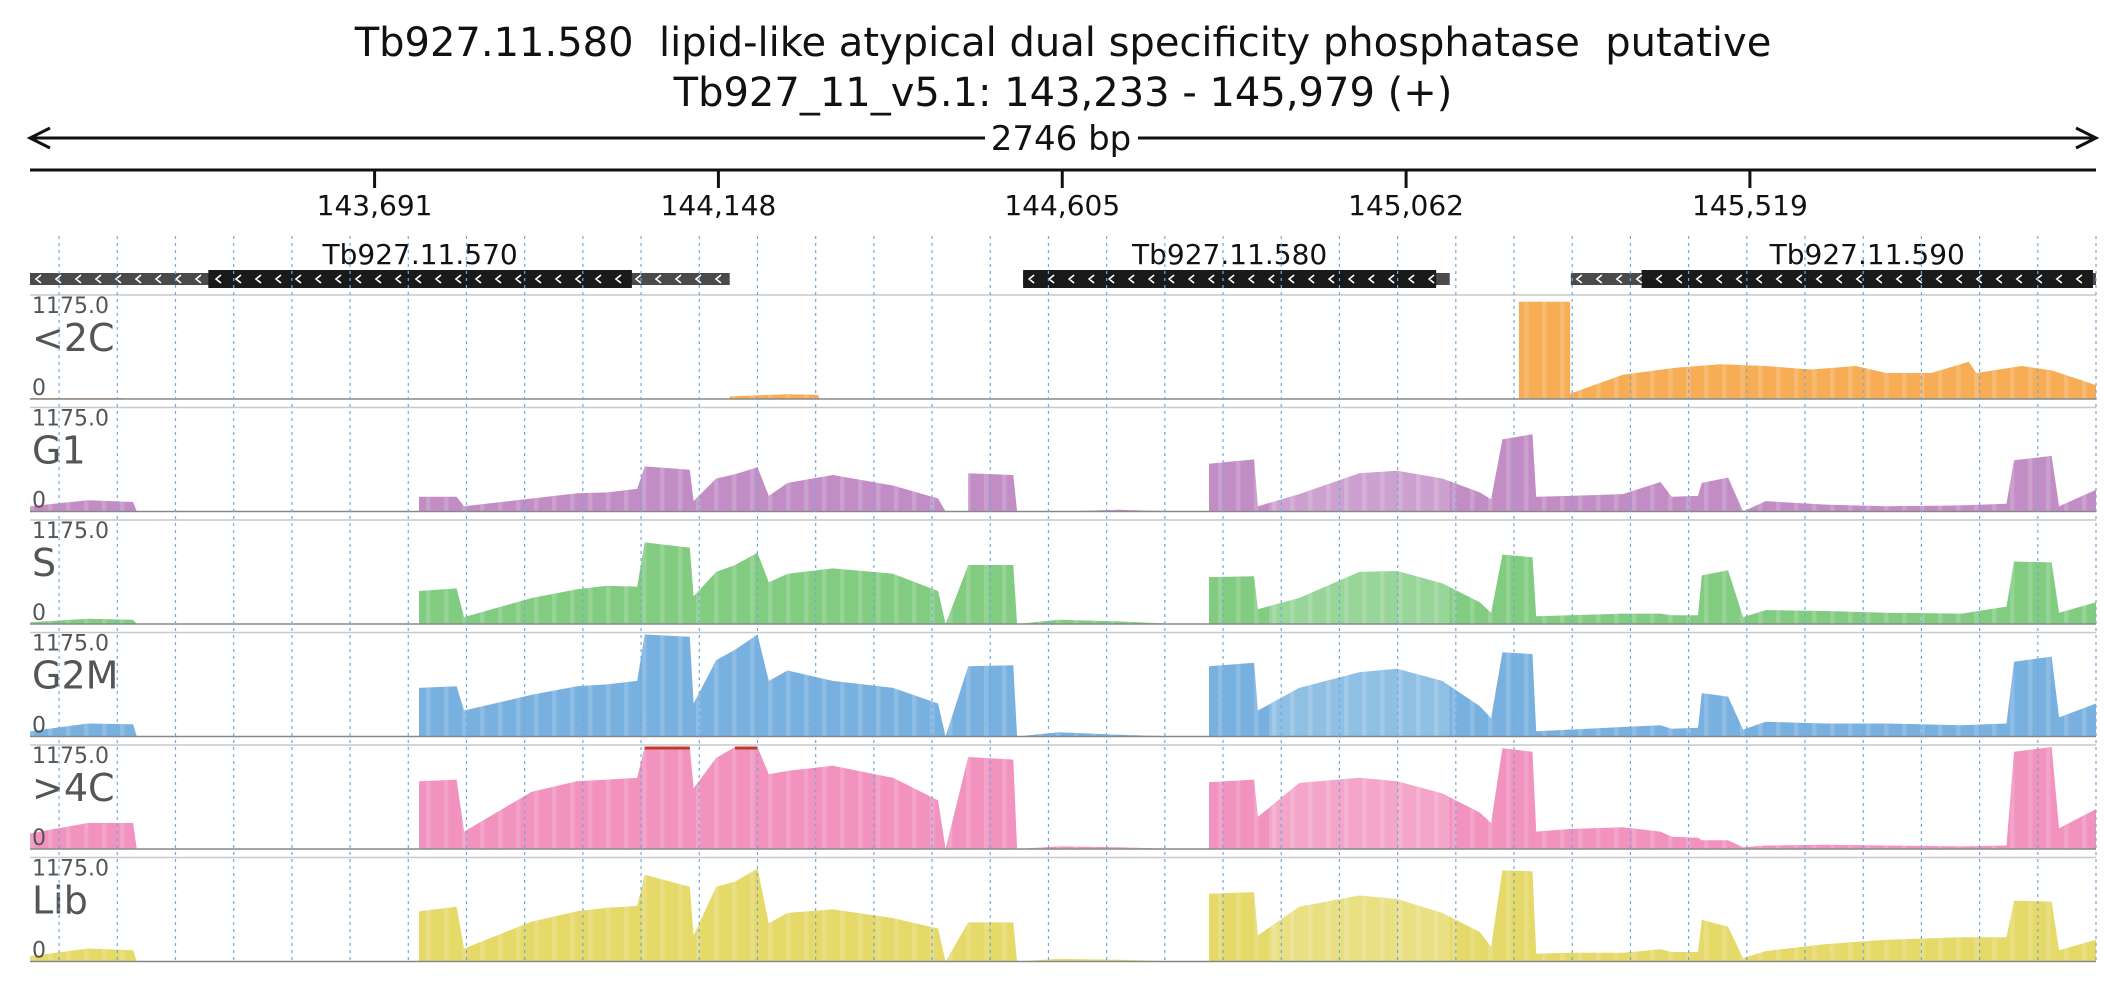 The height and width of the screenshot is (1000, 2126). I want to click on coverage-highlight, so click(1359, 583).